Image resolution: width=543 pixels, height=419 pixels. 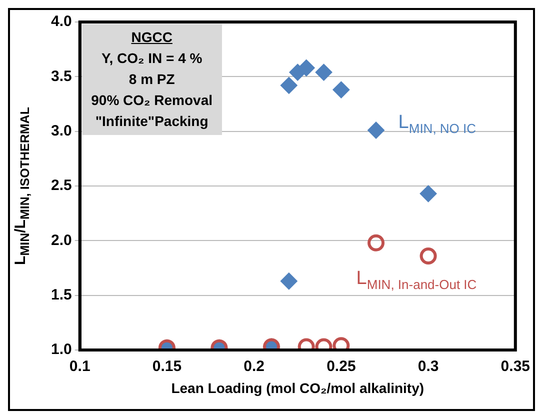 I want to click on y-tick-label: 1.0, so click(x=61, y=349).